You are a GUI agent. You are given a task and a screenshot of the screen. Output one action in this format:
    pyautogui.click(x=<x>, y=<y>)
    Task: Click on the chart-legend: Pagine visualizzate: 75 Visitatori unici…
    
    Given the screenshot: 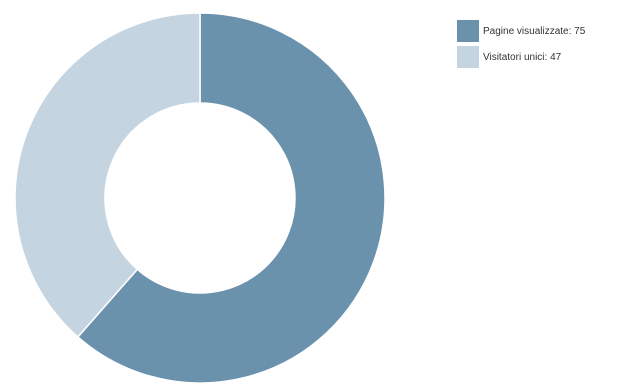 What is the action you would take?
    pyautogui.click(x=521, y=46)
    